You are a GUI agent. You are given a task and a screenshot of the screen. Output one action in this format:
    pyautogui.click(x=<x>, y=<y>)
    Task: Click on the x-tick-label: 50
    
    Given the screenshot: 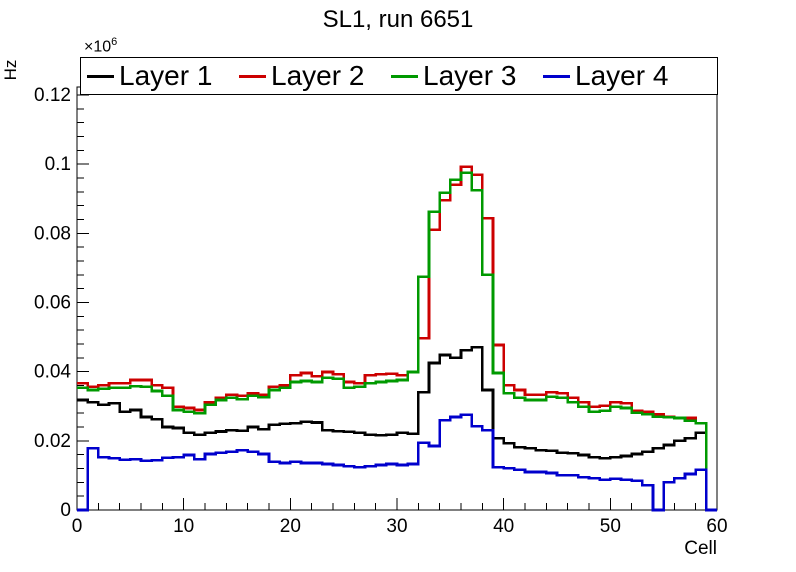 What is the action you would take?
    pyautogui.click(x=610, y=526)
    